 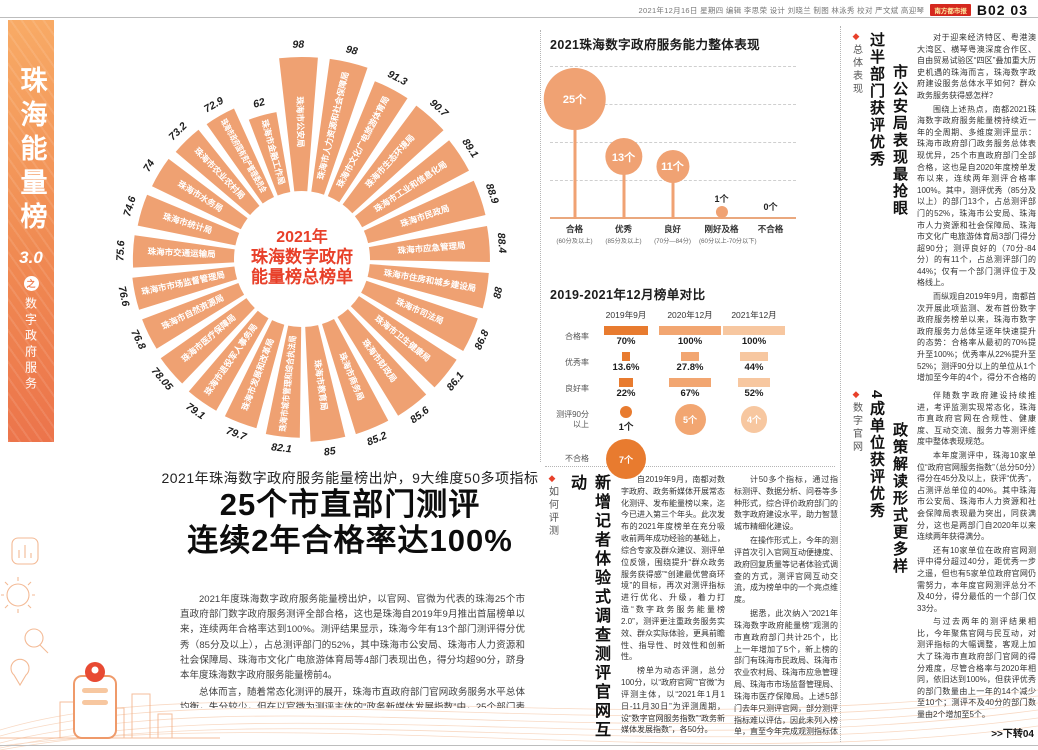 I want to click on comparison-row: 良好率 22% 67% 52%, so click(x=673, y=388).